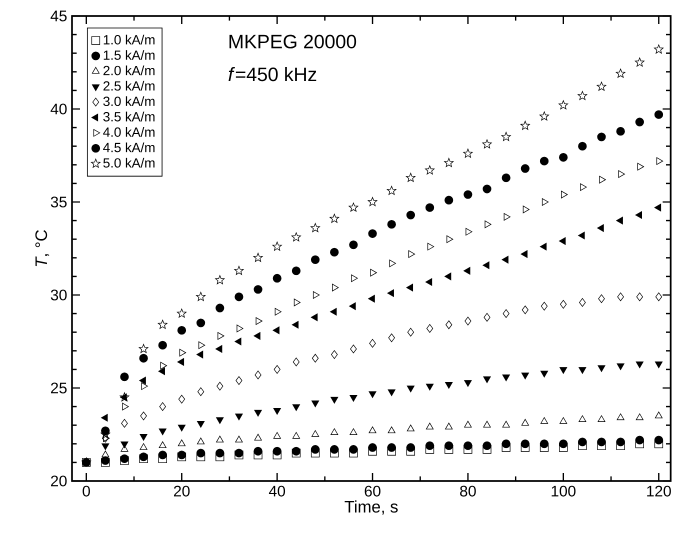  I want to click on x-tick-label: 0, so click(86, 491).